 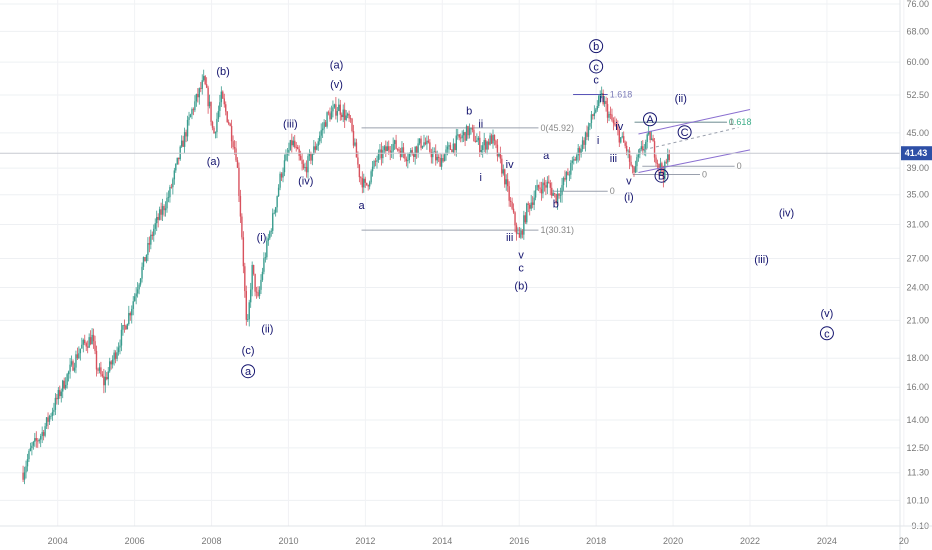 I want to click on channel-line, so click(x=688, y=139).